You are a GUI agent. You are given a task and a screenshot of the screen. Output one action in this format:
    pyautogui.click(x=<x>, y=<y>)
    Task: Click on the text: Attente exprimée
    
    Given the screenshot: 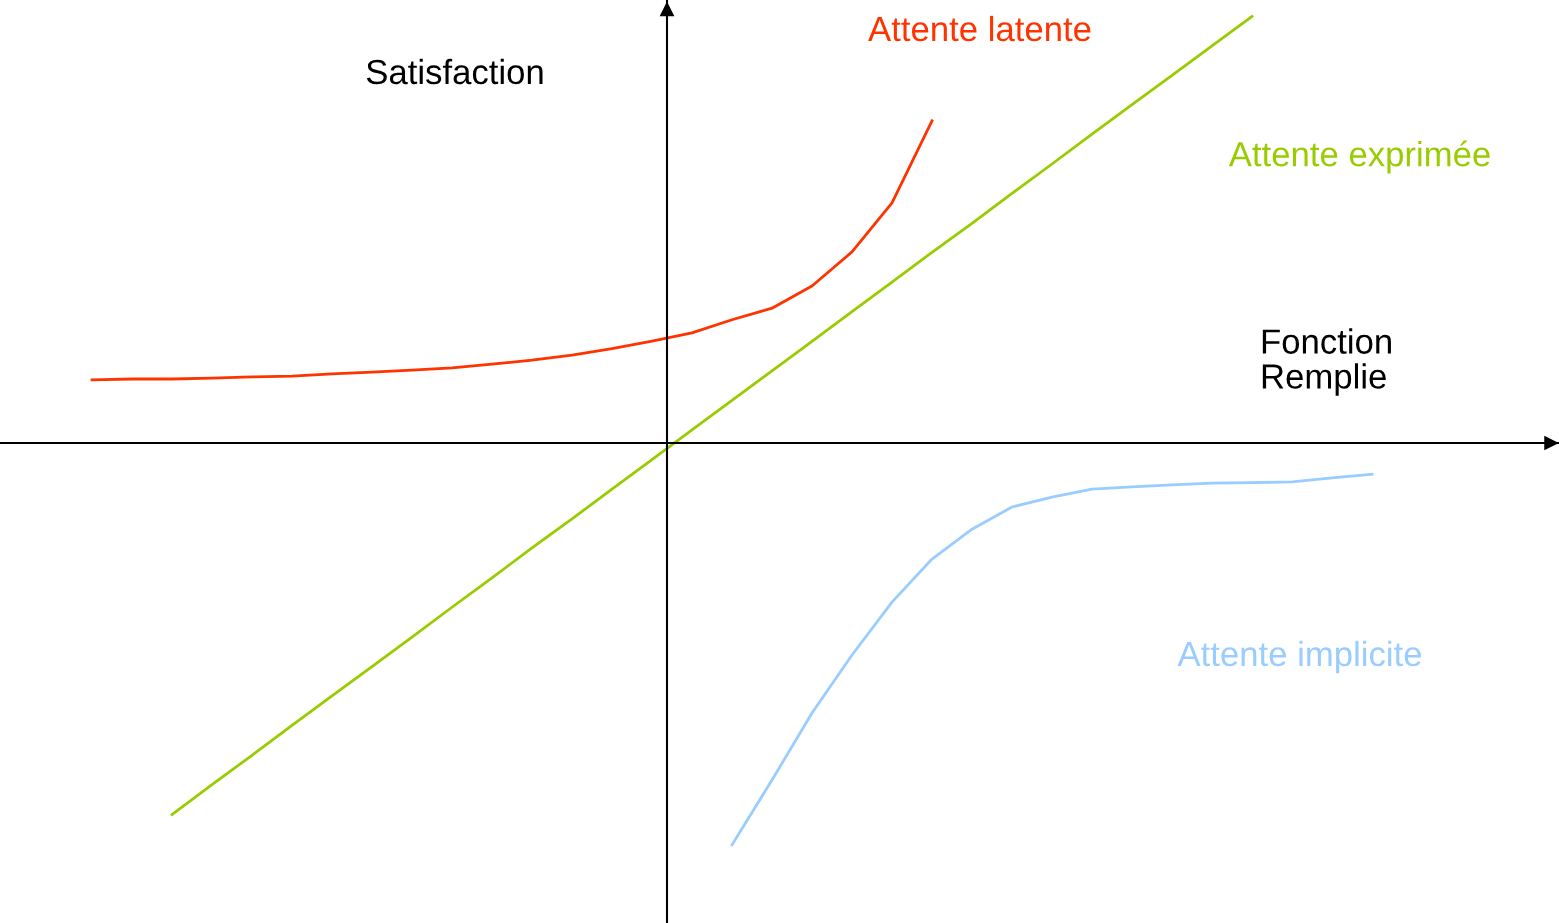 What is the action you would take?
    pyautogui.click(x=1359, y=157)
    